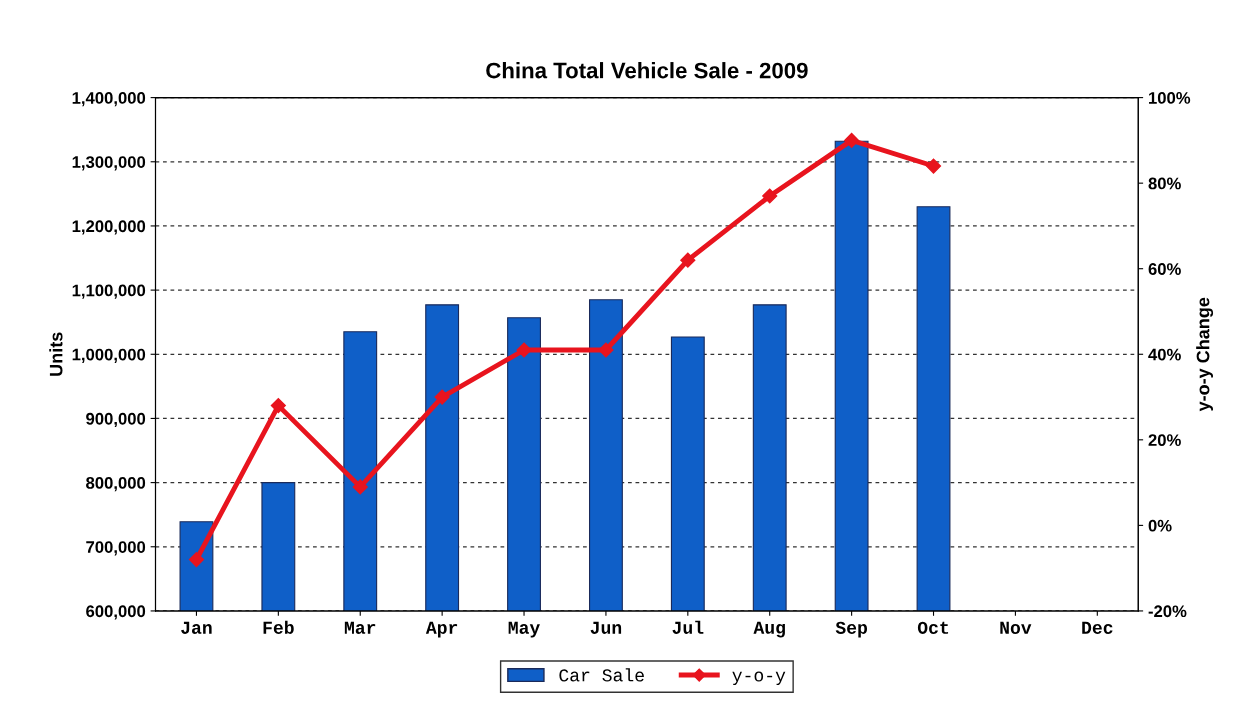 Image resolution: width=1244 pixels, height=723 pixels. I want to click on y-axis-title: Units, so click(56, 354).